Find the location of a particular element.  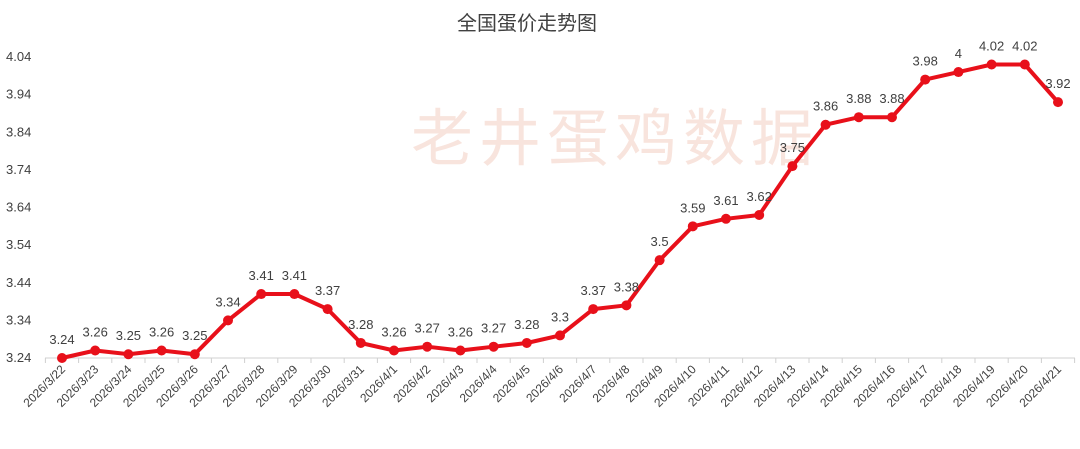

chart-title: 全国蛋价走势图 is located at coordinates (527, 23).